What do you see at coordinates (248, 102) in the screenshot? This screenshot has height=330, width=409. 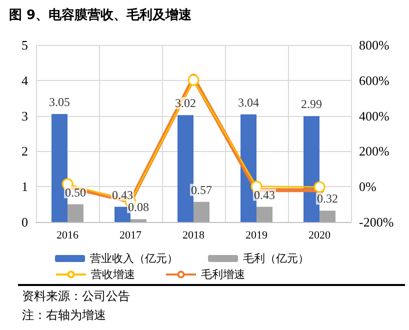 I see `data-label: 3.04` at bounding box center [248, 102].